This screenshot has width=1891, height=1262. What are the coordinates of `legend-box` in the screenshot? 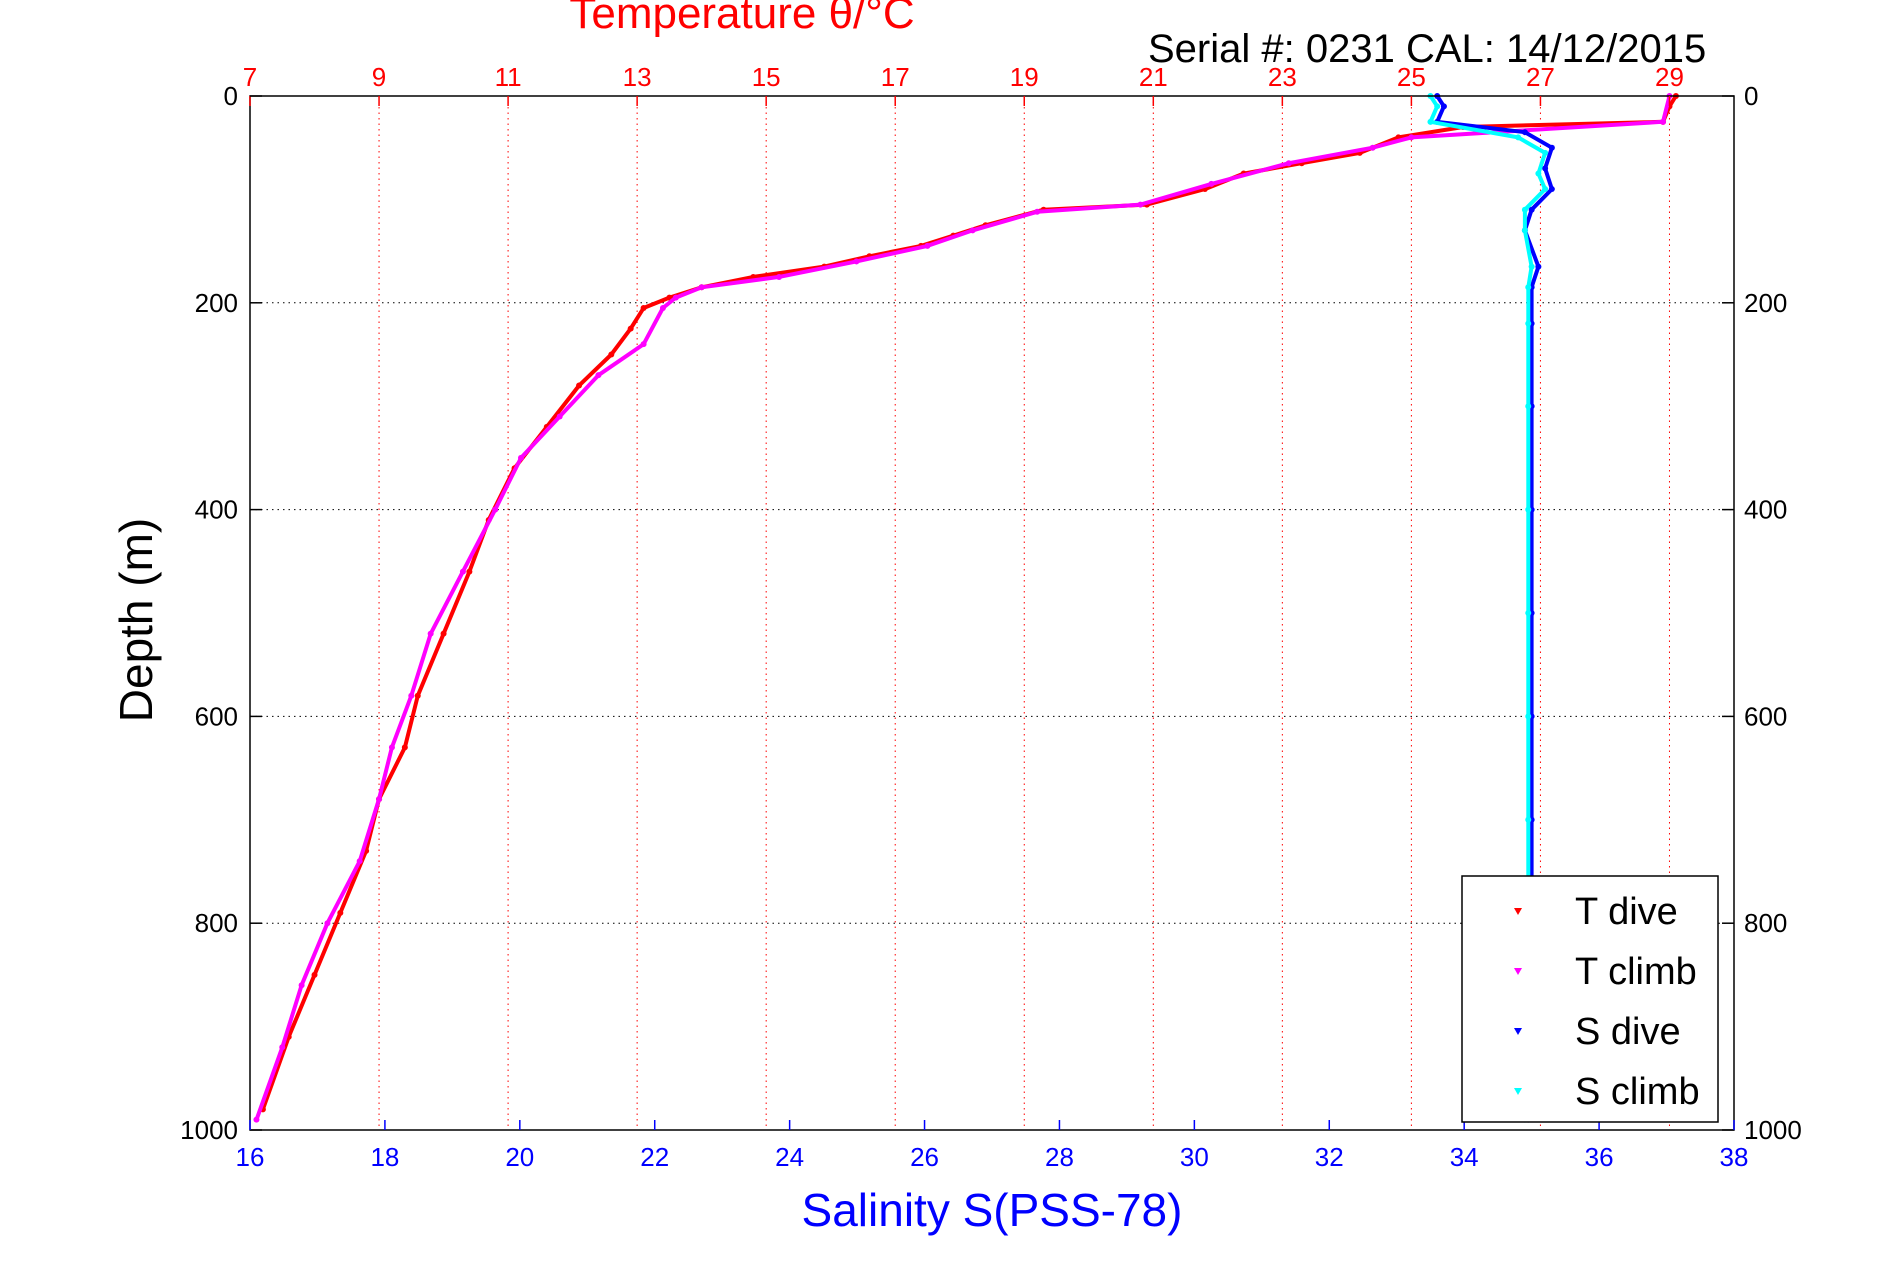 It's located at (1590, 999).